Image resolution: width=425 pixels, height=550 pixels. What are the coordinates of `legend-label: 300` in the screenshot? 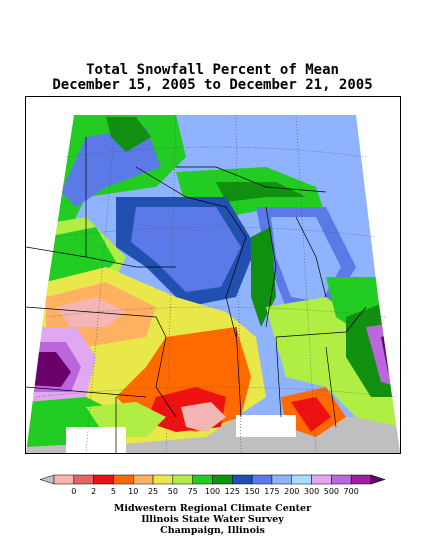 It's located at (311, 491).